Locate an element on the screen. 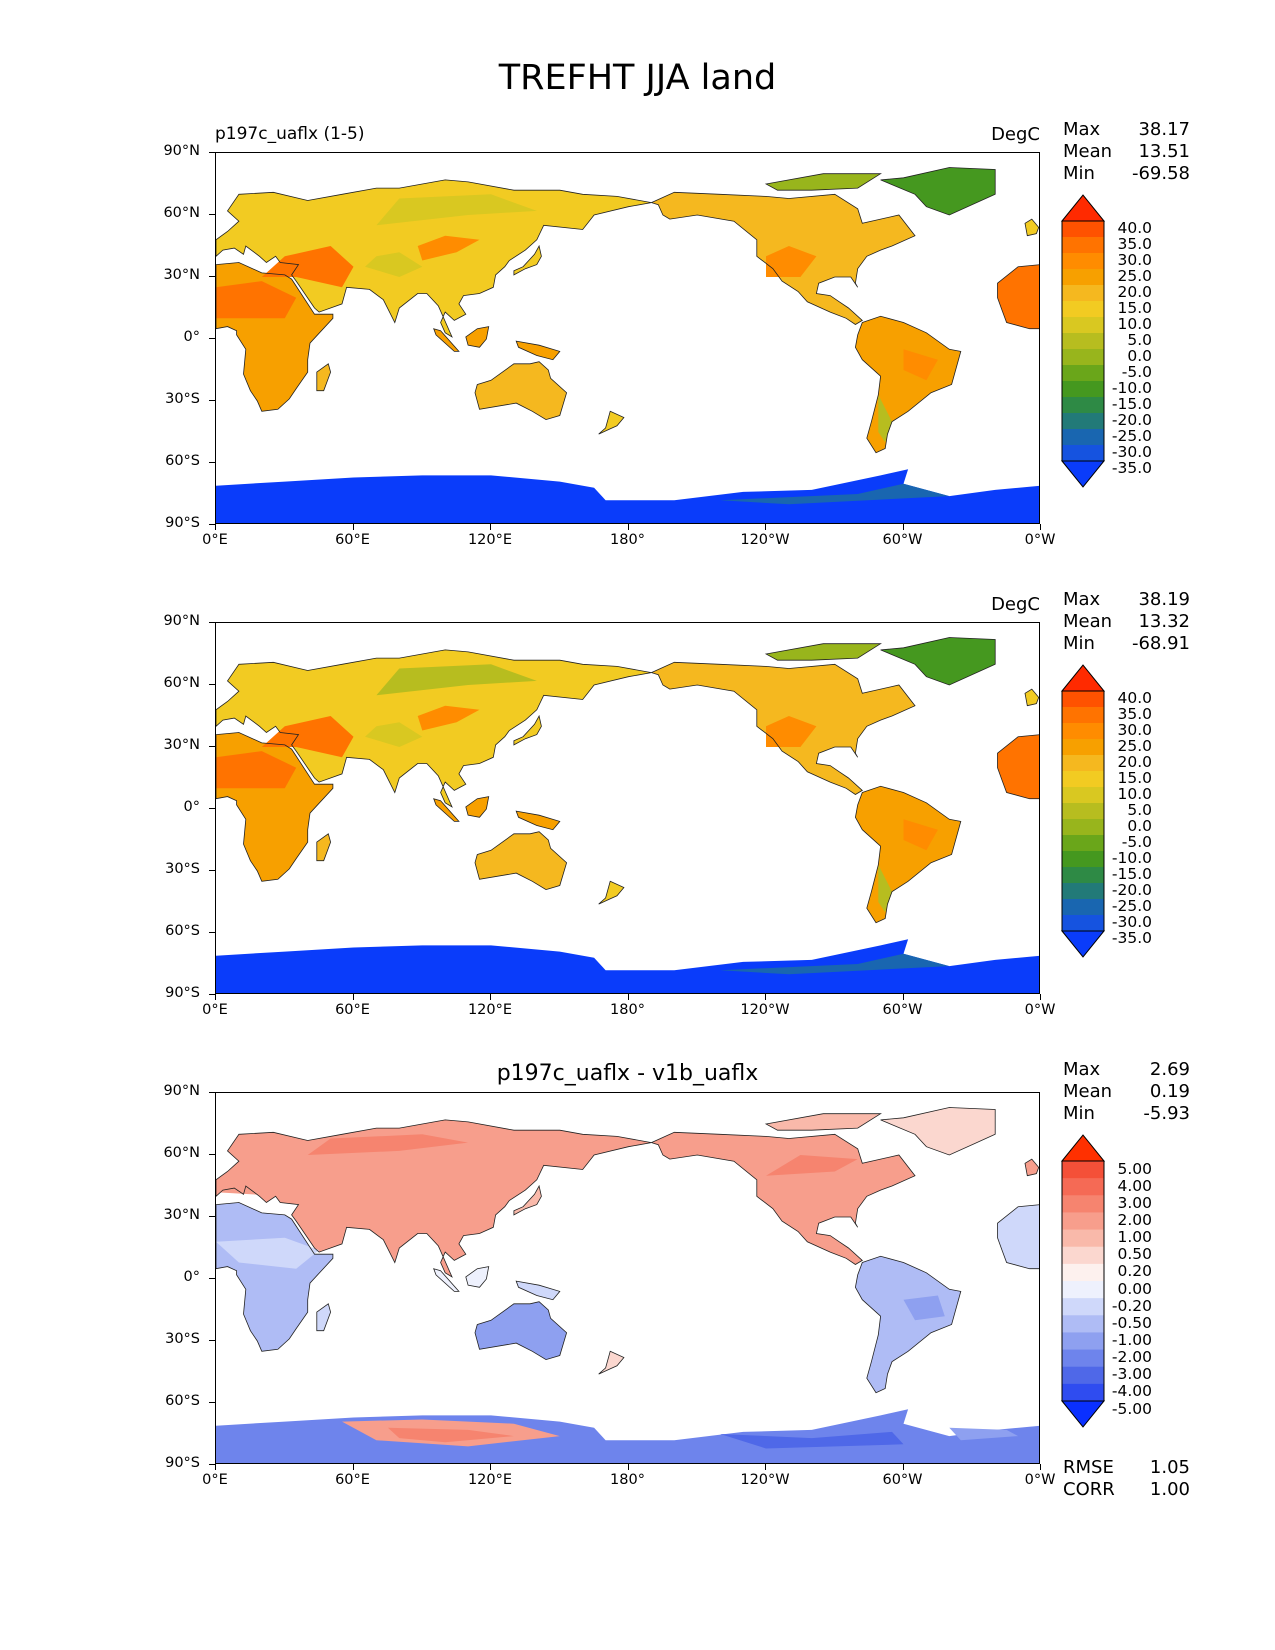 The width and height of the screenshot is (1275, 1650). stat-label-min: Min is located at coordinates (1079, 643).